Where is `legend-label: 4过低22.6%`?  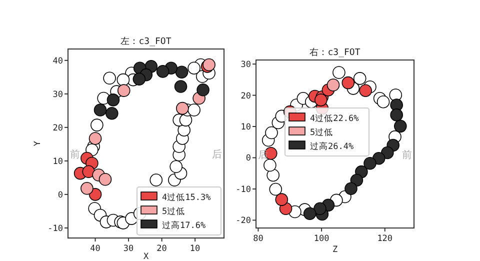
legend-label: 4过低22.6% is located at coordinates (334, 118).